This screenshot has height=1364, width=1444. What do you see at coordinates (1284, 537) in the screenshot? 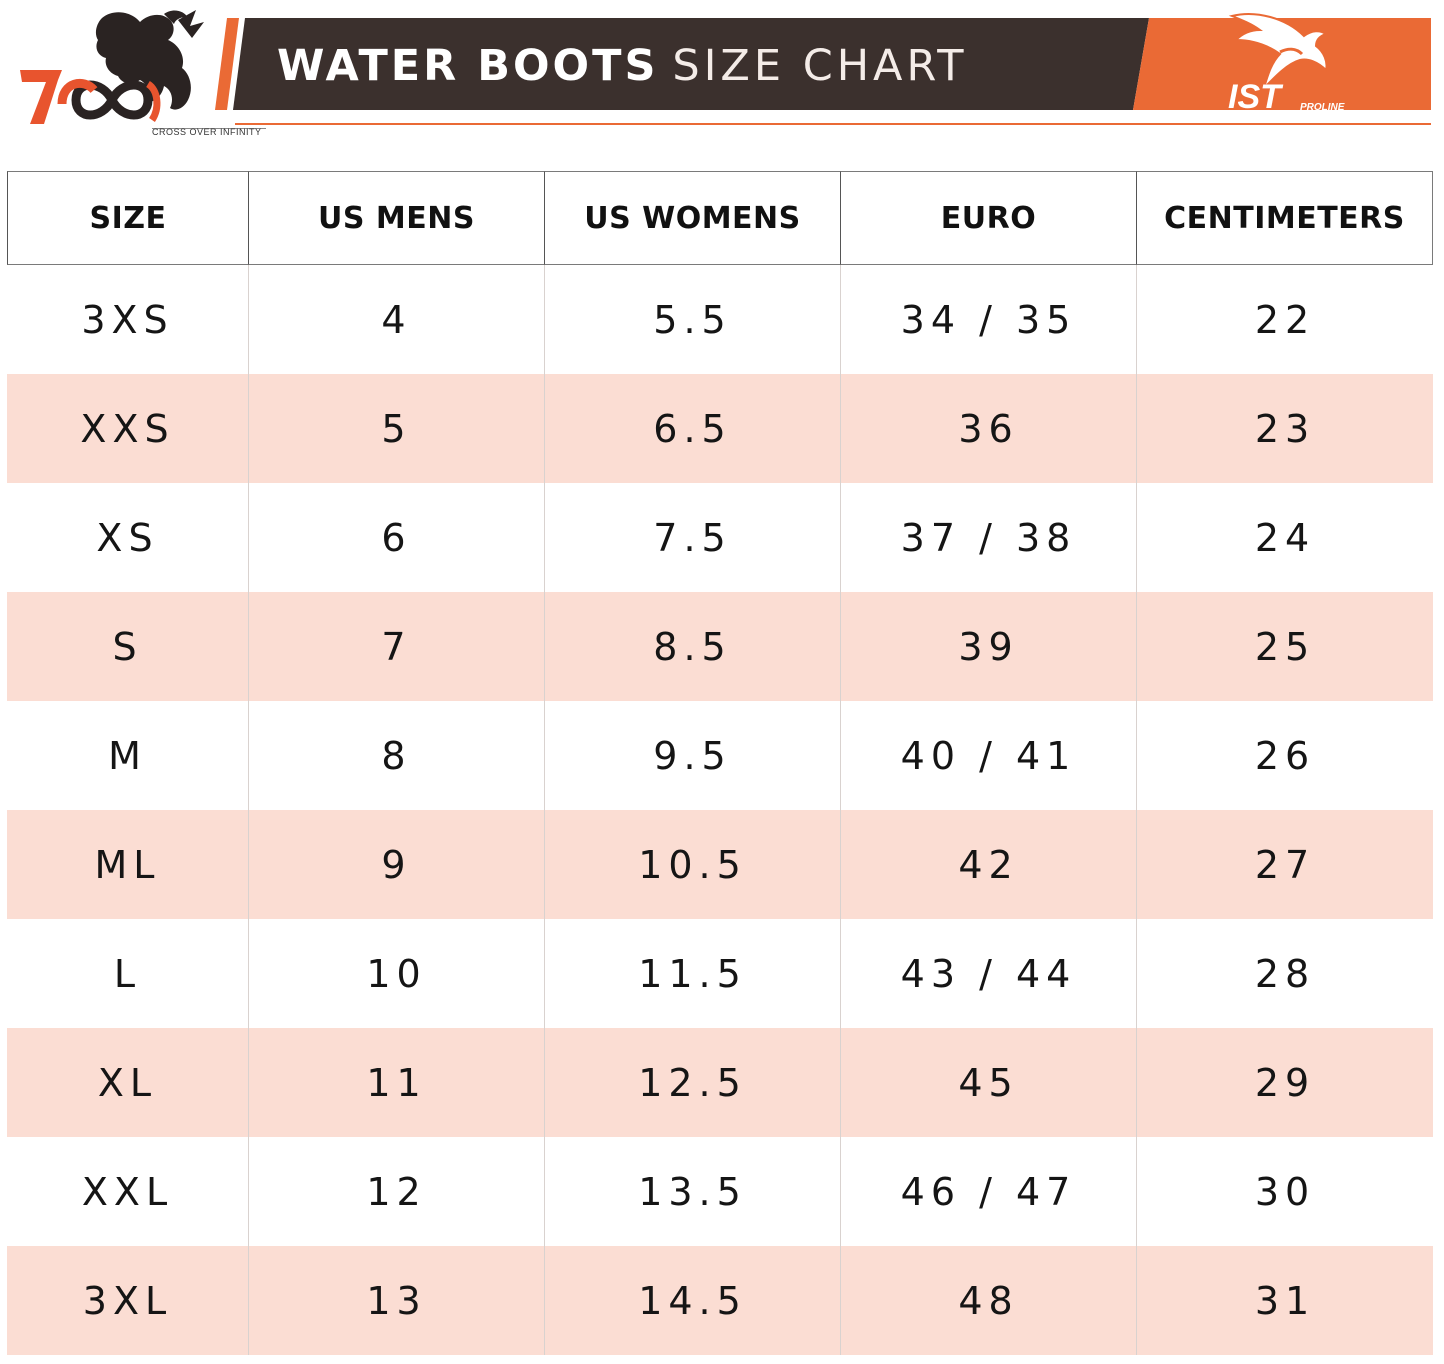
I see `cell-centimeters: 24` at bounding box center [1284, 537].